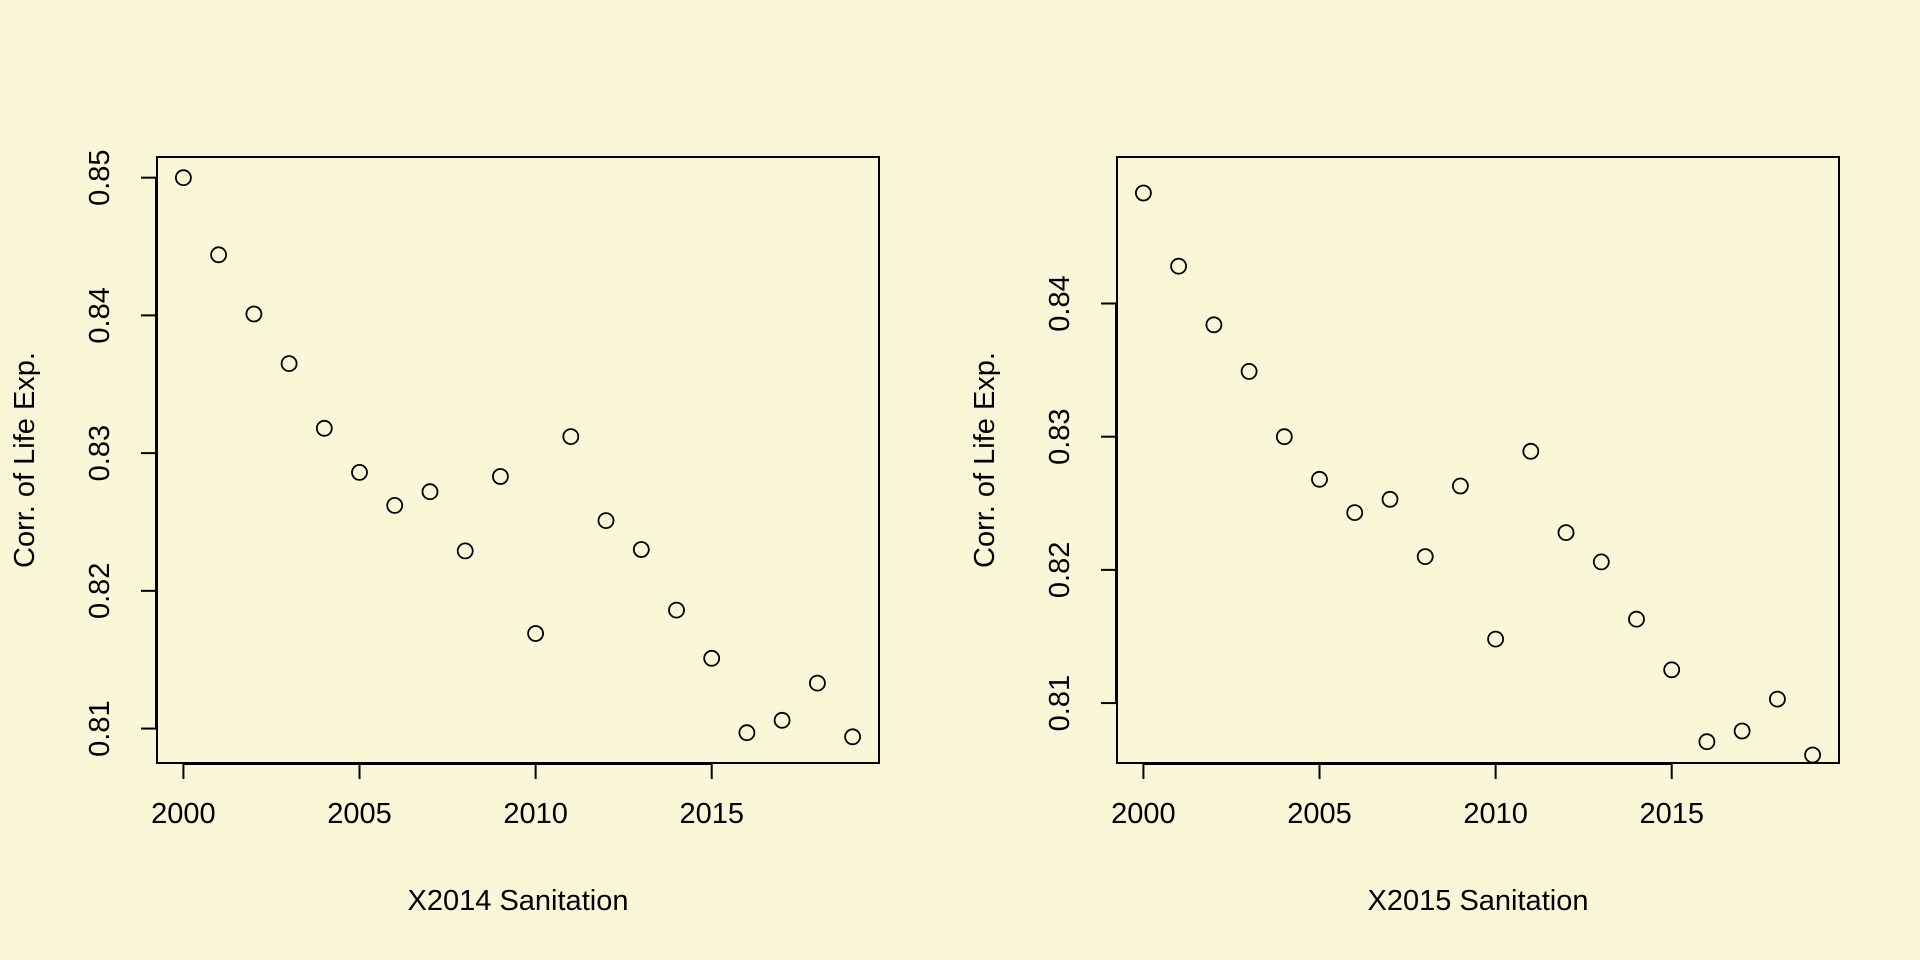 The height and width of the screenshot is (960, 1920). I want to click on panel-2-x-tick-label: 2010, so click(1495, 814).